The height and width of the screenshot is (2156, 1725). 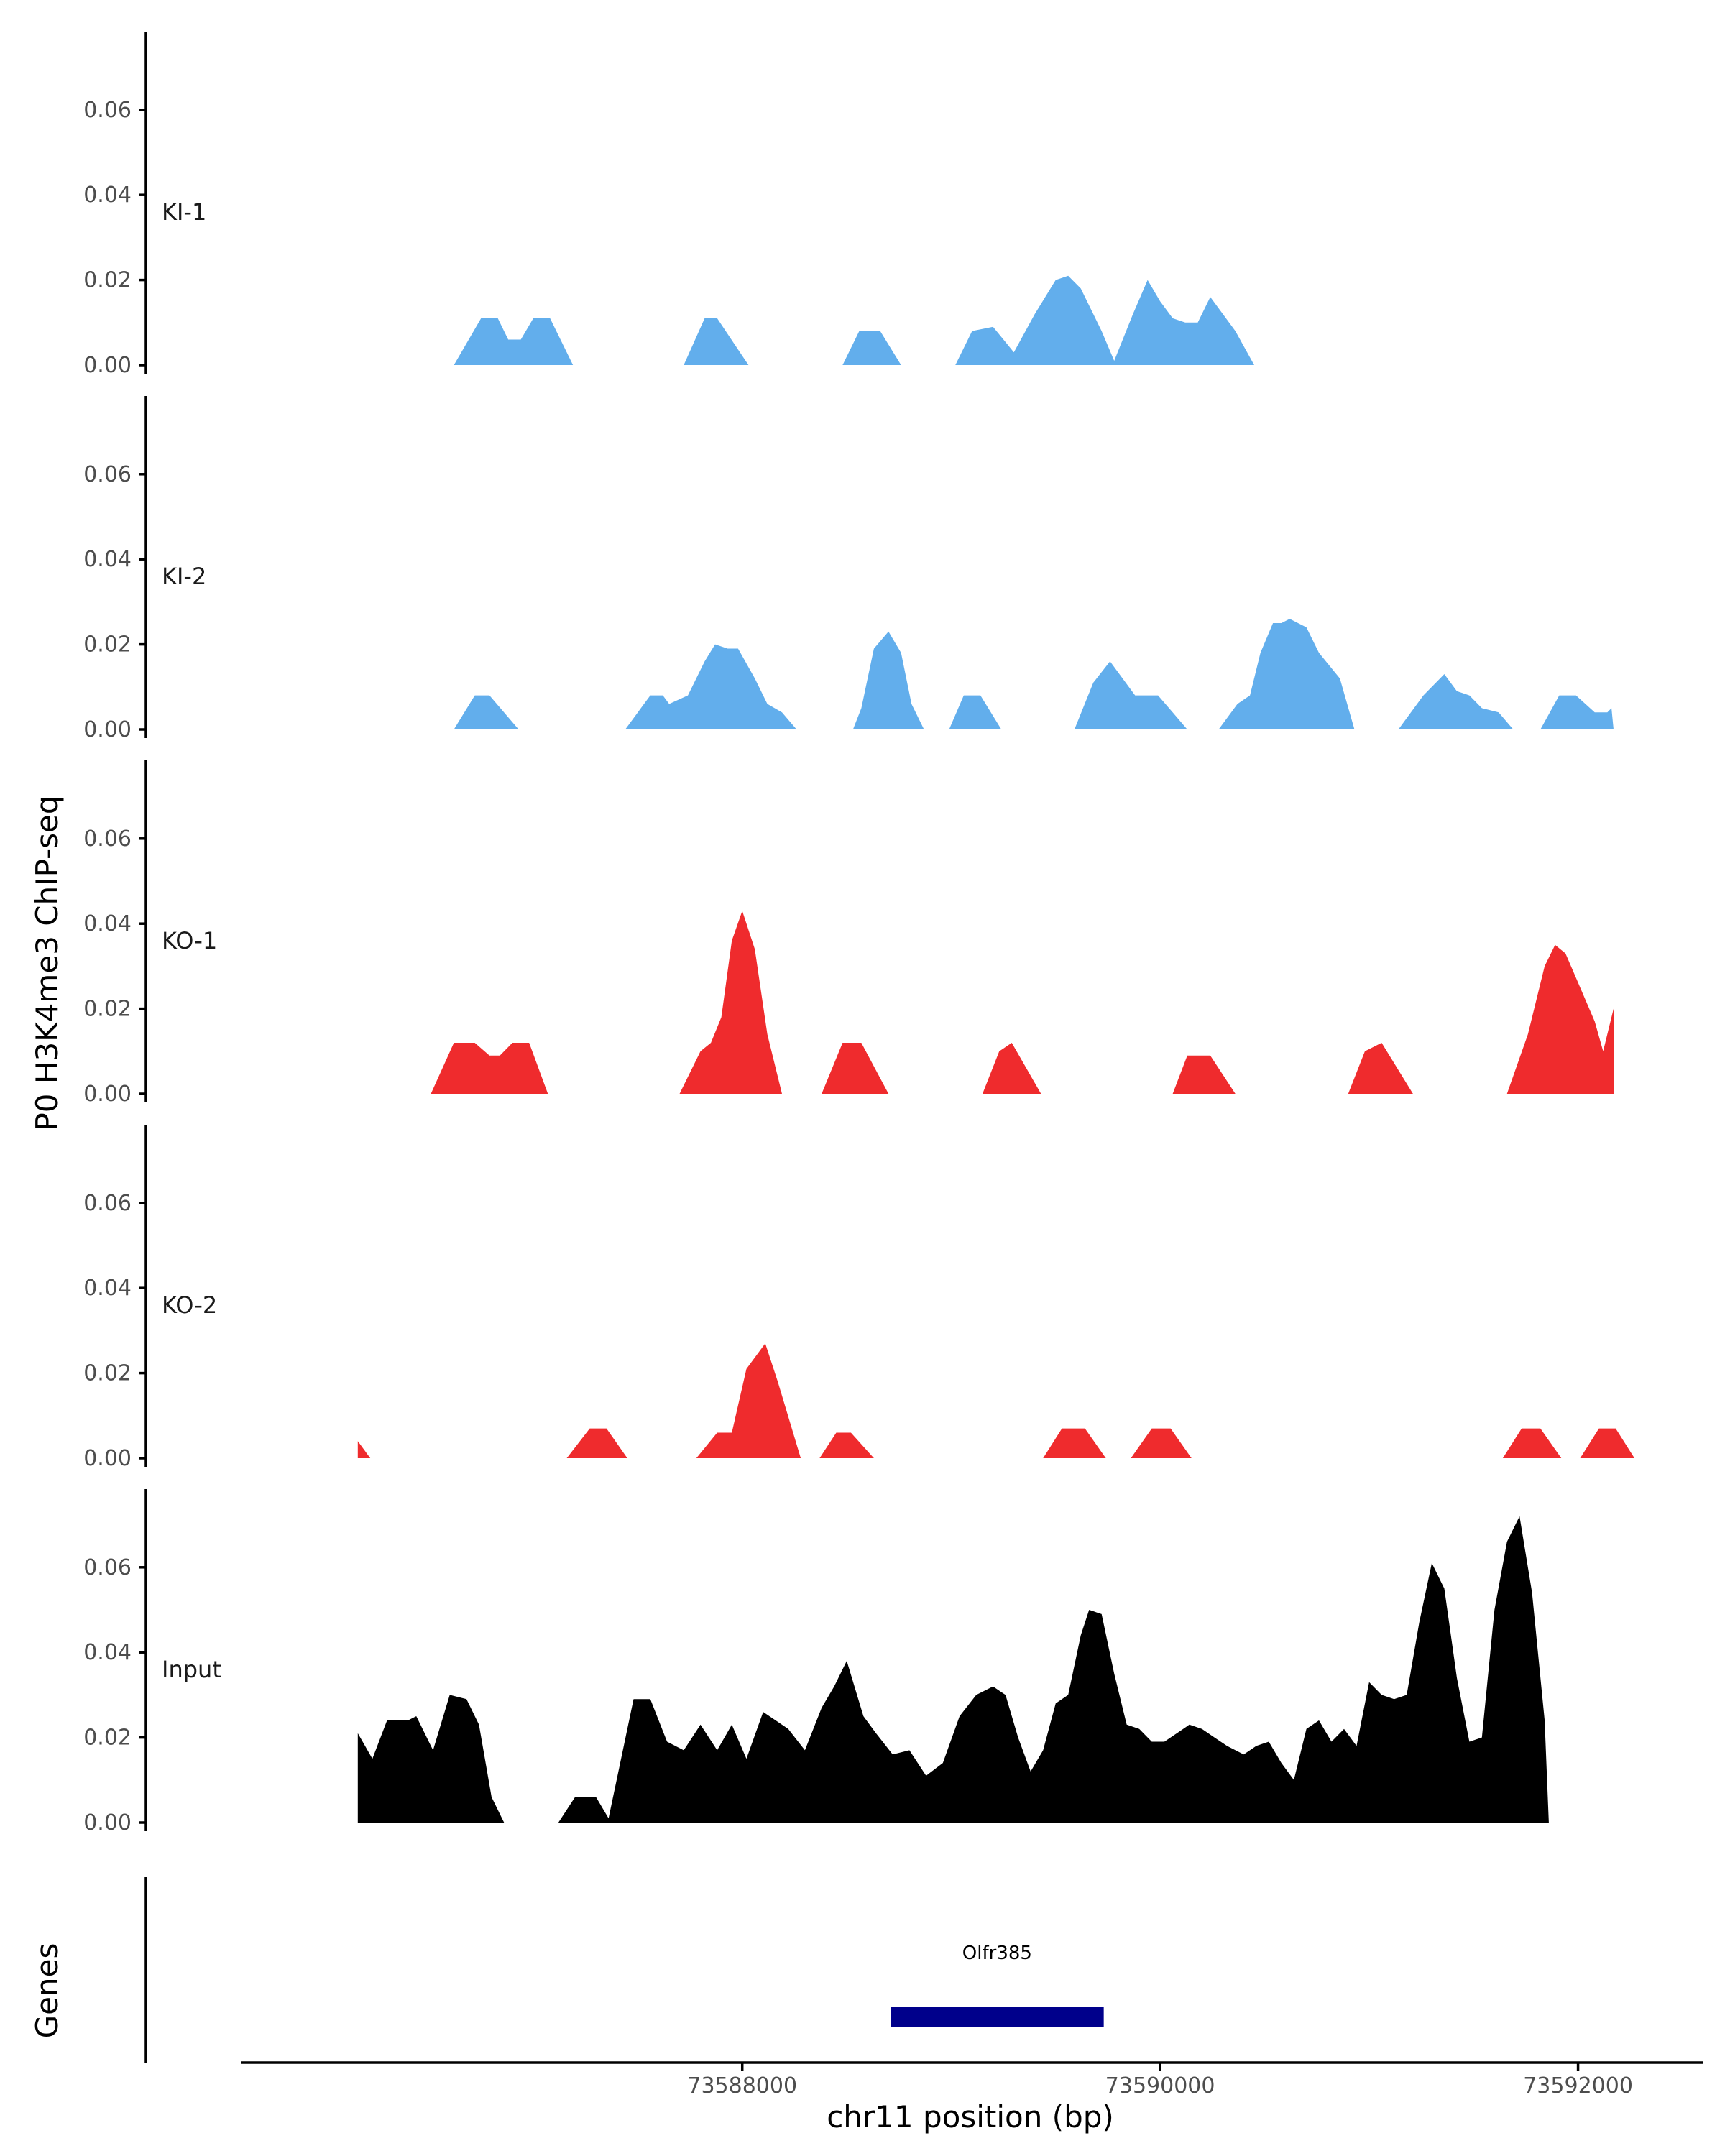 I want to click on gene-track: Olfr385, so click(x=624, y=1970).